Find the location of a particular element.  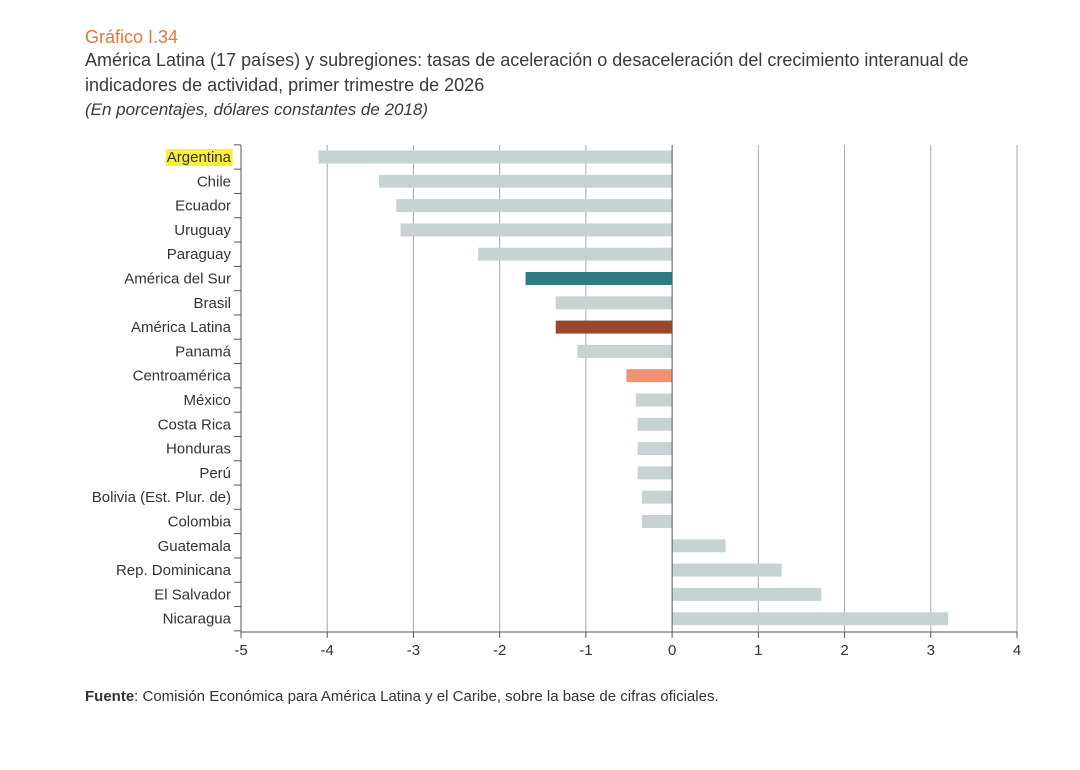

x-tick-label: 2 is located at coordinates (844, 650).